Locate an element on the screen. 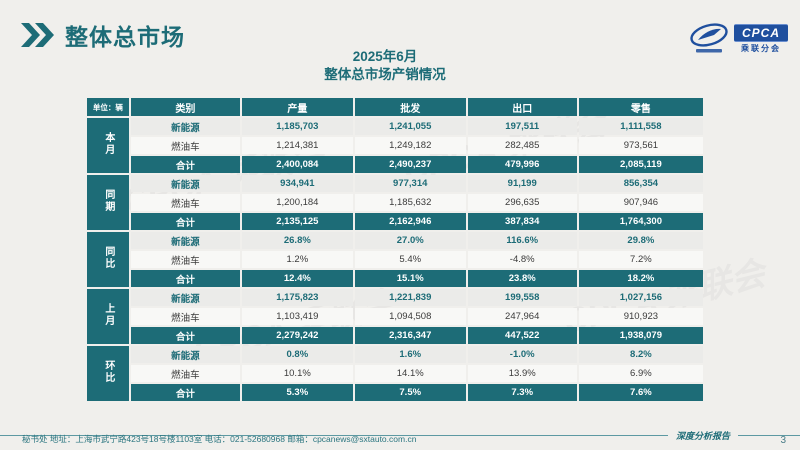  group-label-yoy: 同比 is located at coordinates (108, 259).